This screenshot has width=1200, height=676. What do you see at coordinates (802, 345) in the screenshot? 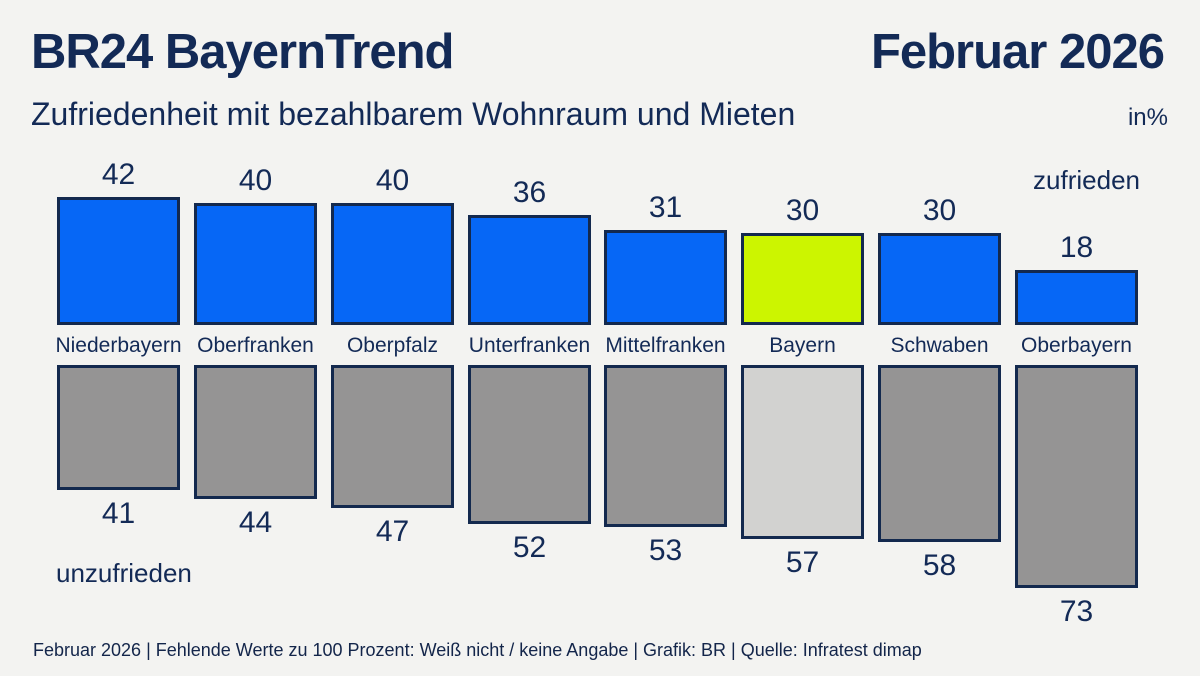
I see `category-label: Bayern` at bounding box center [802, 345].